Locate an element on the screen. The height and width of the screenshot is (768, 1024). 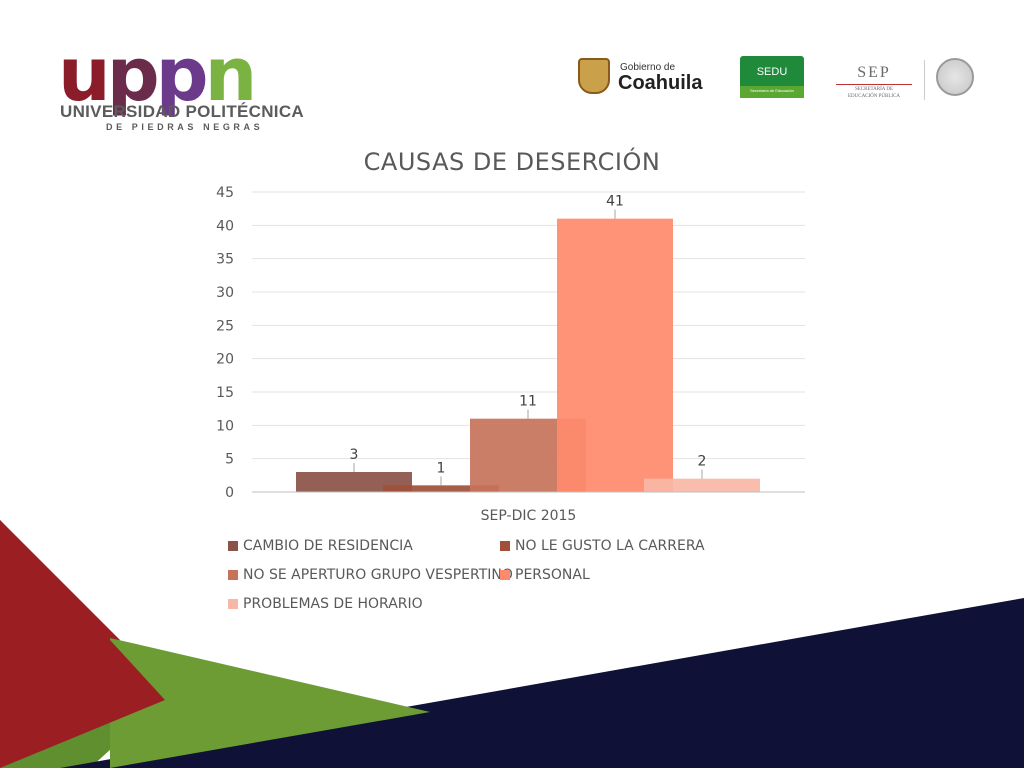
y-tick-label: 30 is located at coordinates (225, 293).